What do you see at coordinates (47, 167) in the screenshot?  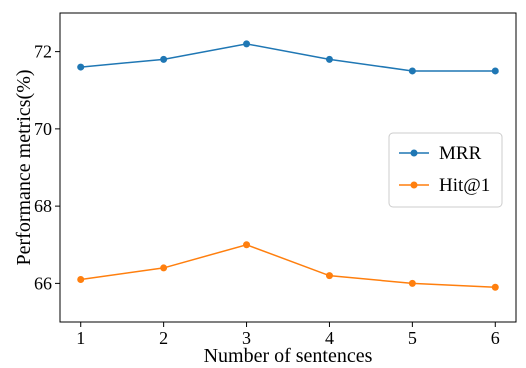 I see `y-axis: 66 68 70 72` at bounding box center [47, 167].